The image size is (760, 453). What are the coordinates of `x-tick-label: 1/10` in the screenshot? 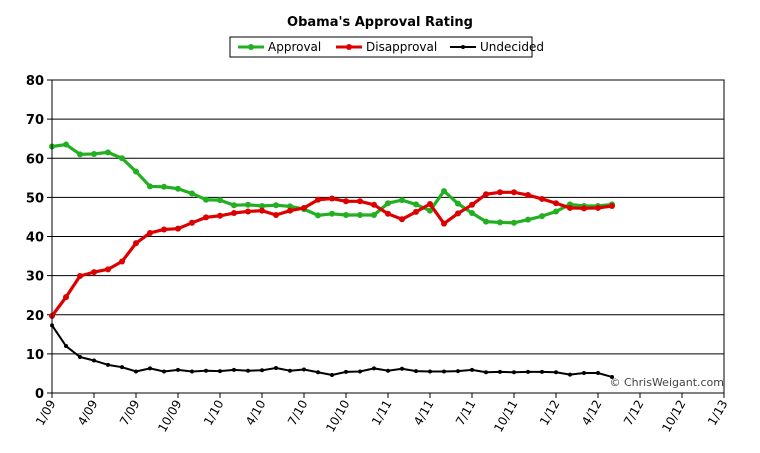 It's located at (214, 413).